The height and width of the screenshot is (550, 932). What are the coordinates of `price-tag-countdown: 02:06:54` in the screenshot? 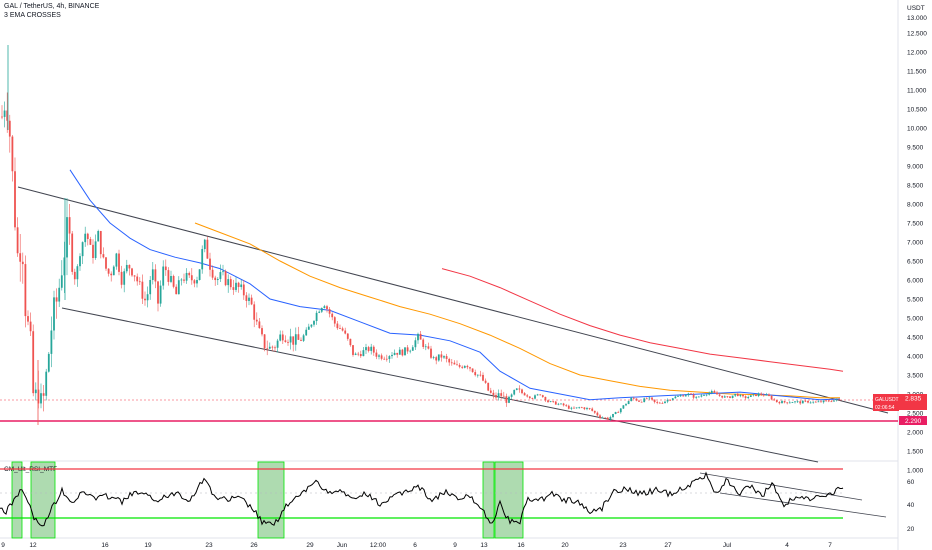 It's located at (885, 408).